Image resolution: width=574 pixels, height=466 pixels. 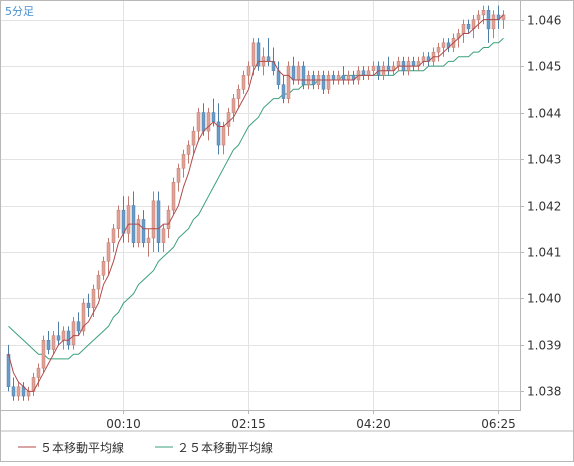 What do you see at coordinates (544, 392) in the screenshot?
I see `y-tick-label: 1.038` at bounding box center [544, 392].